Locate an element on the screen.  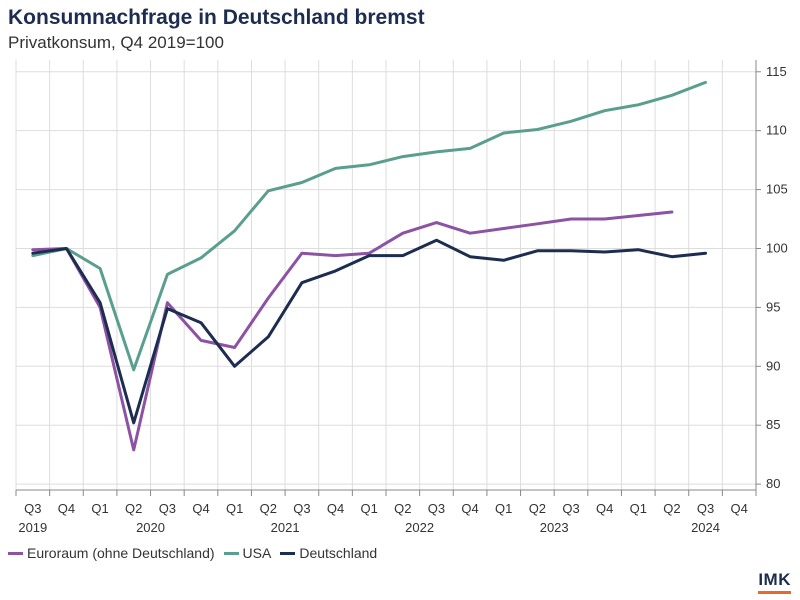
x-year-label-2020: 2020 is located at coordinates (150, 527).